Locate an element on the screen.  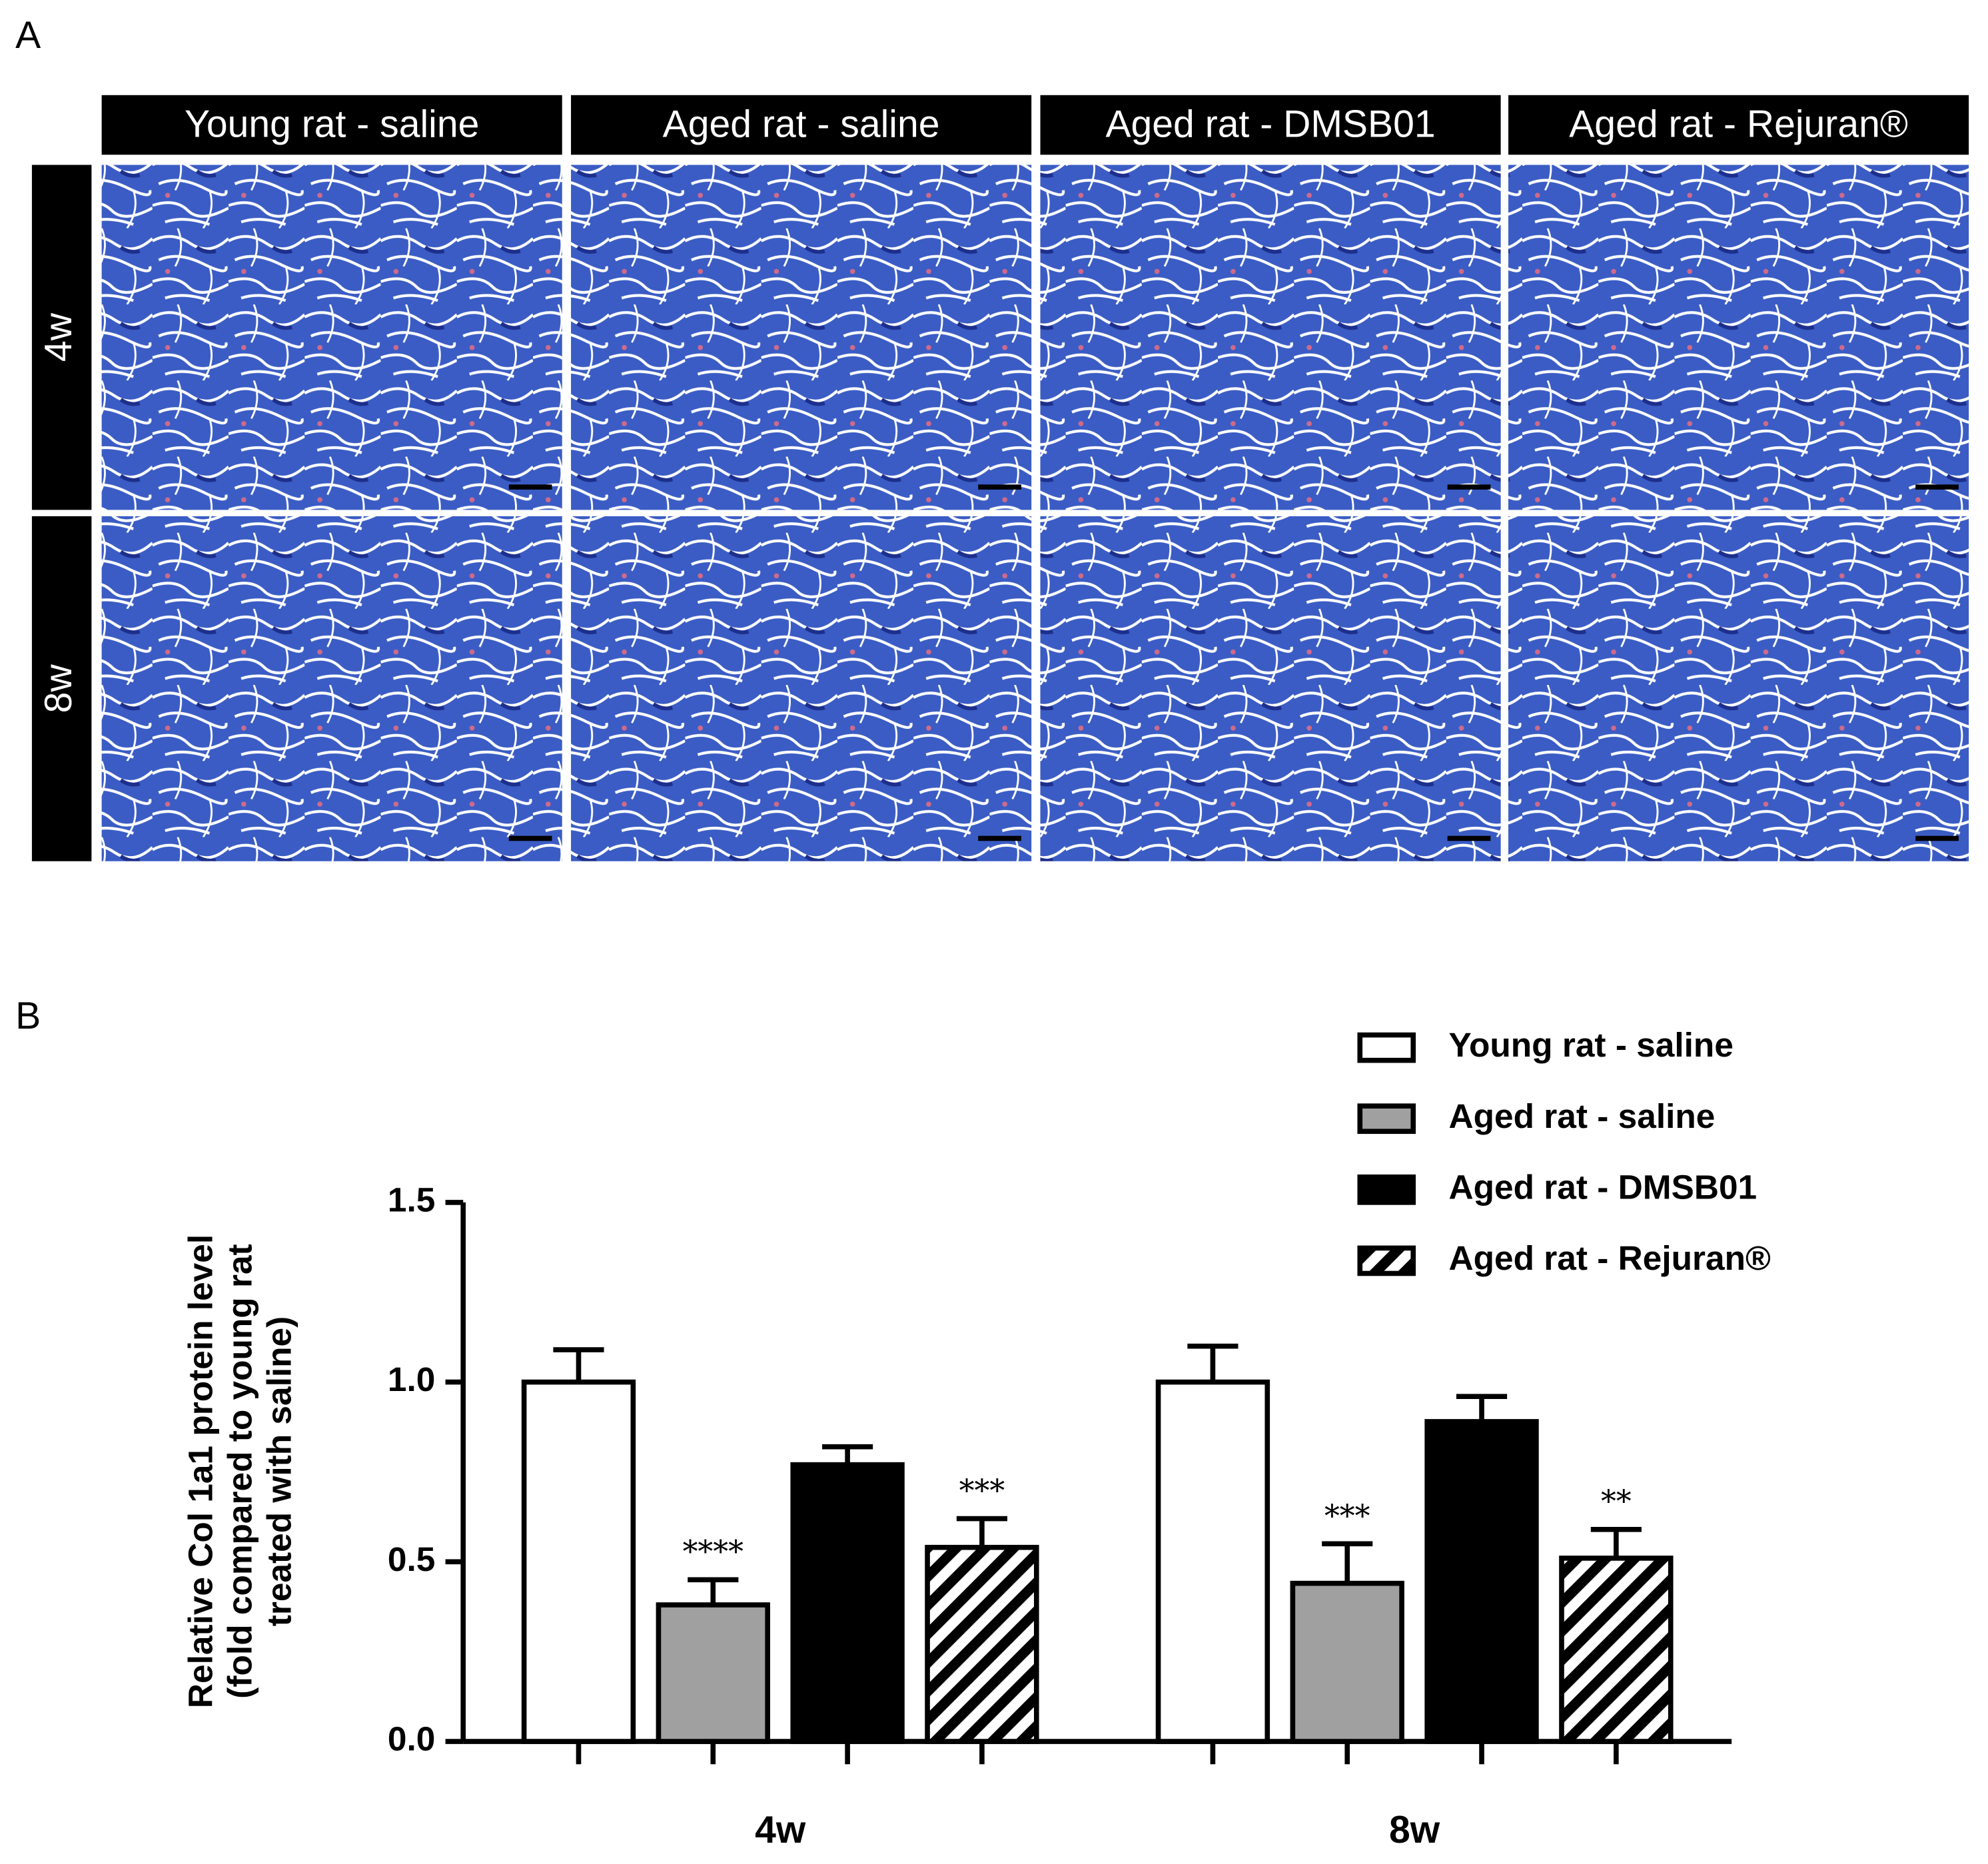
y-axis-label: Relative Col 1a1 protein level is located at coordinates (200, 1471).